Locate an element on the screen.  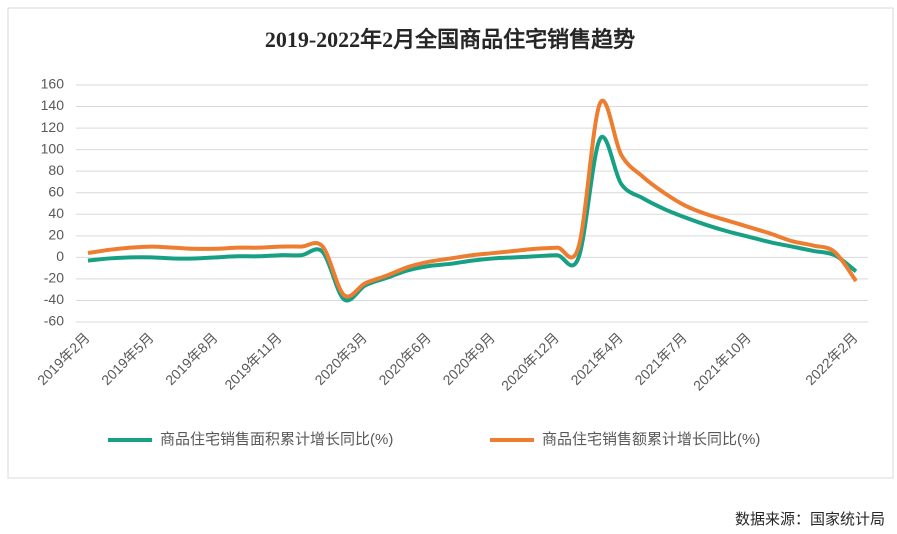
y-tick-label: -60 is located at coordinates (54, 321).